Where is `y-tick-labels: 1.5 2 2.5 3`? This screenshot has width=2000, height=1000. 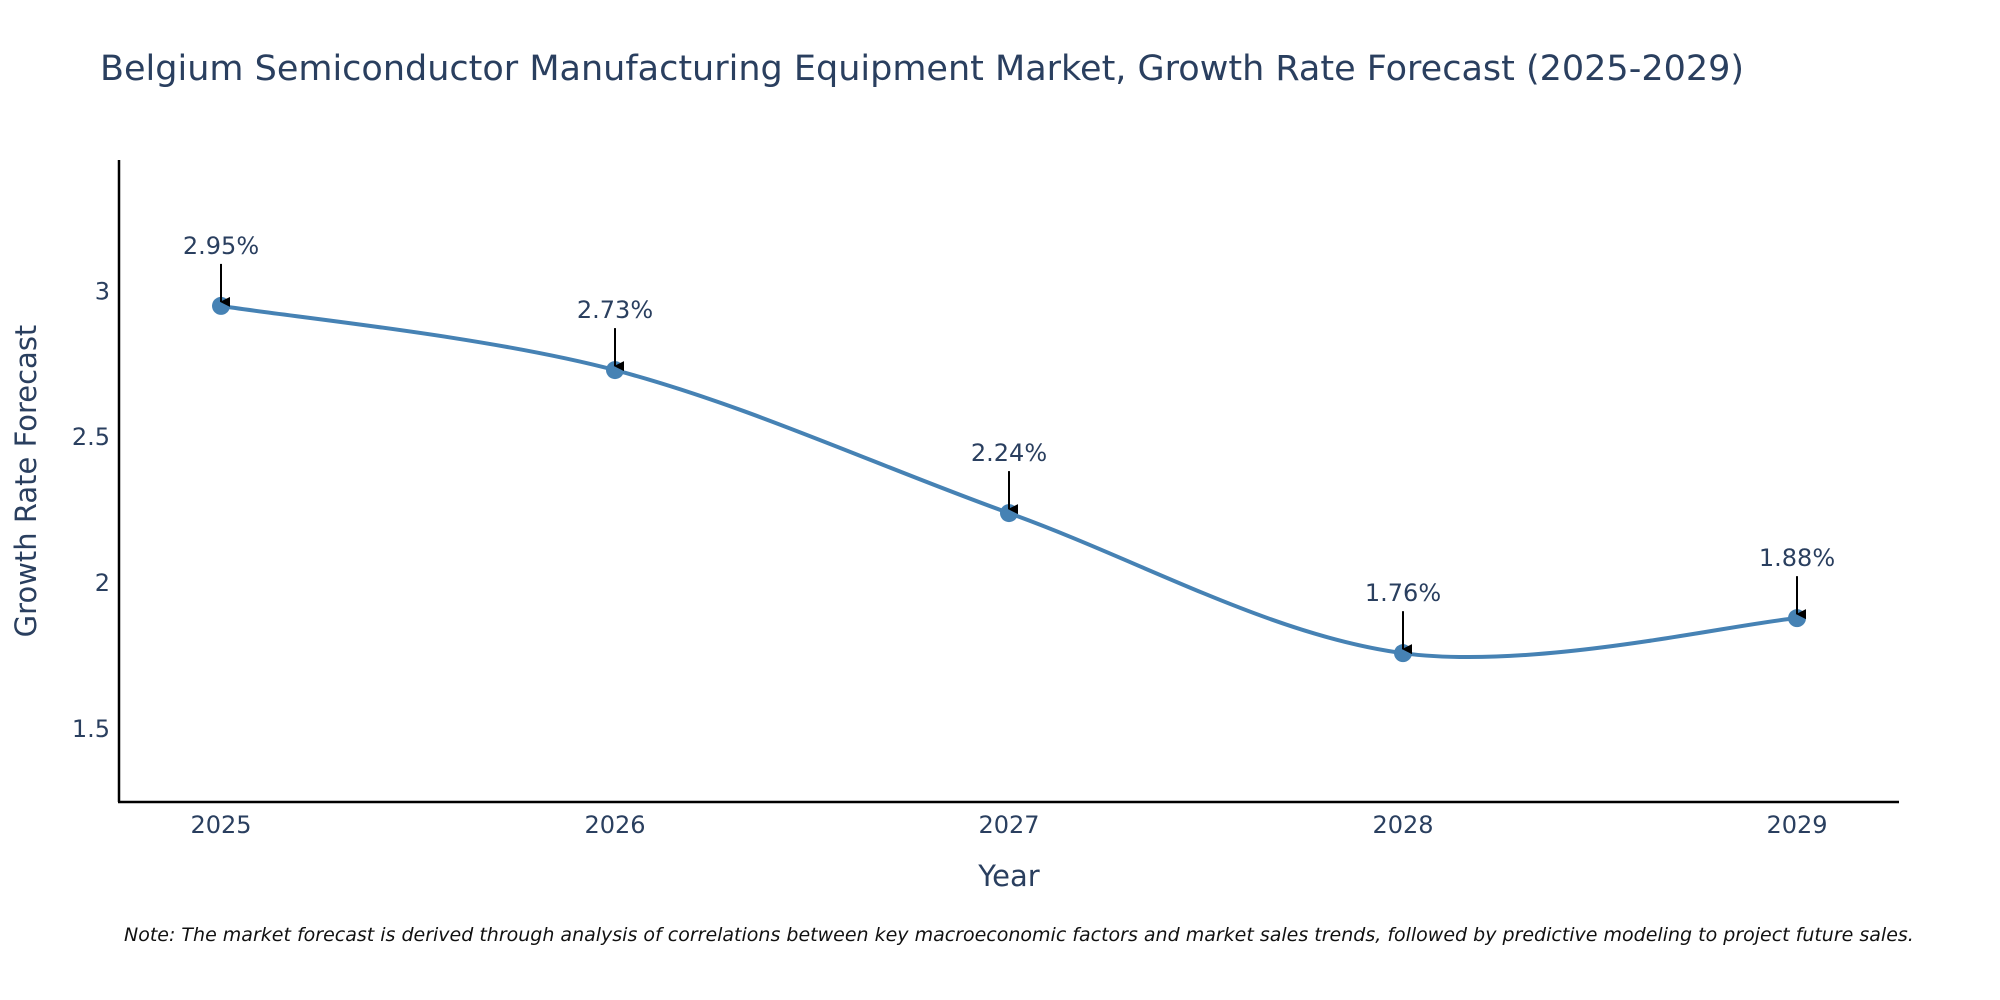
y-tick-labels: 1.5 2 2.5 3 is located at coordinates (91, 510).